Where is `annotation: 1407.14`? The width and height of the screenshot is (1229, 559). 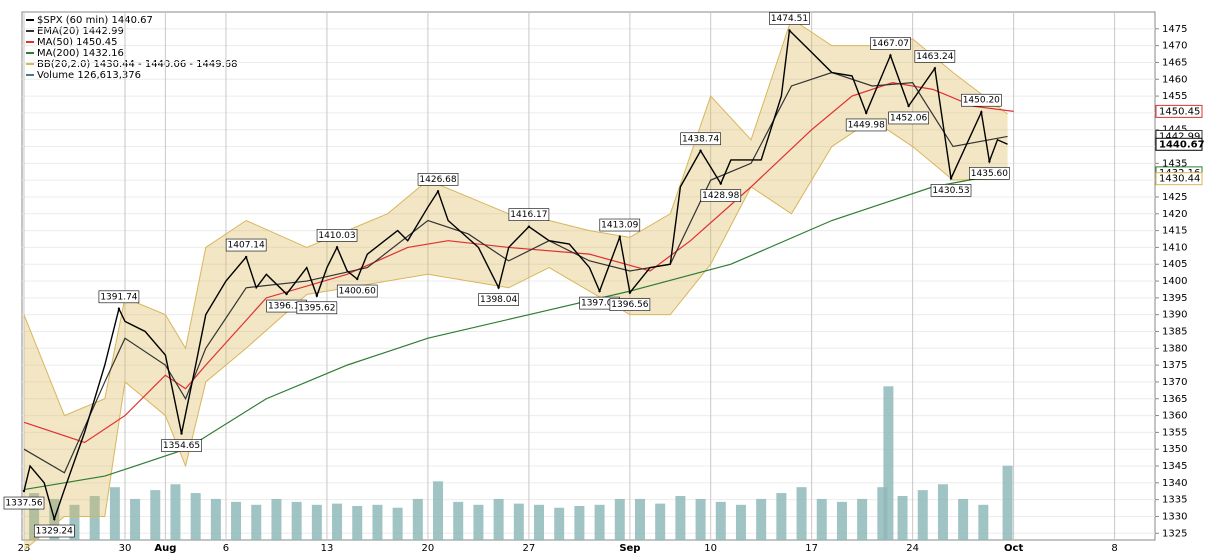
annotation: 1407.14 is located at coordinates (246, 246).